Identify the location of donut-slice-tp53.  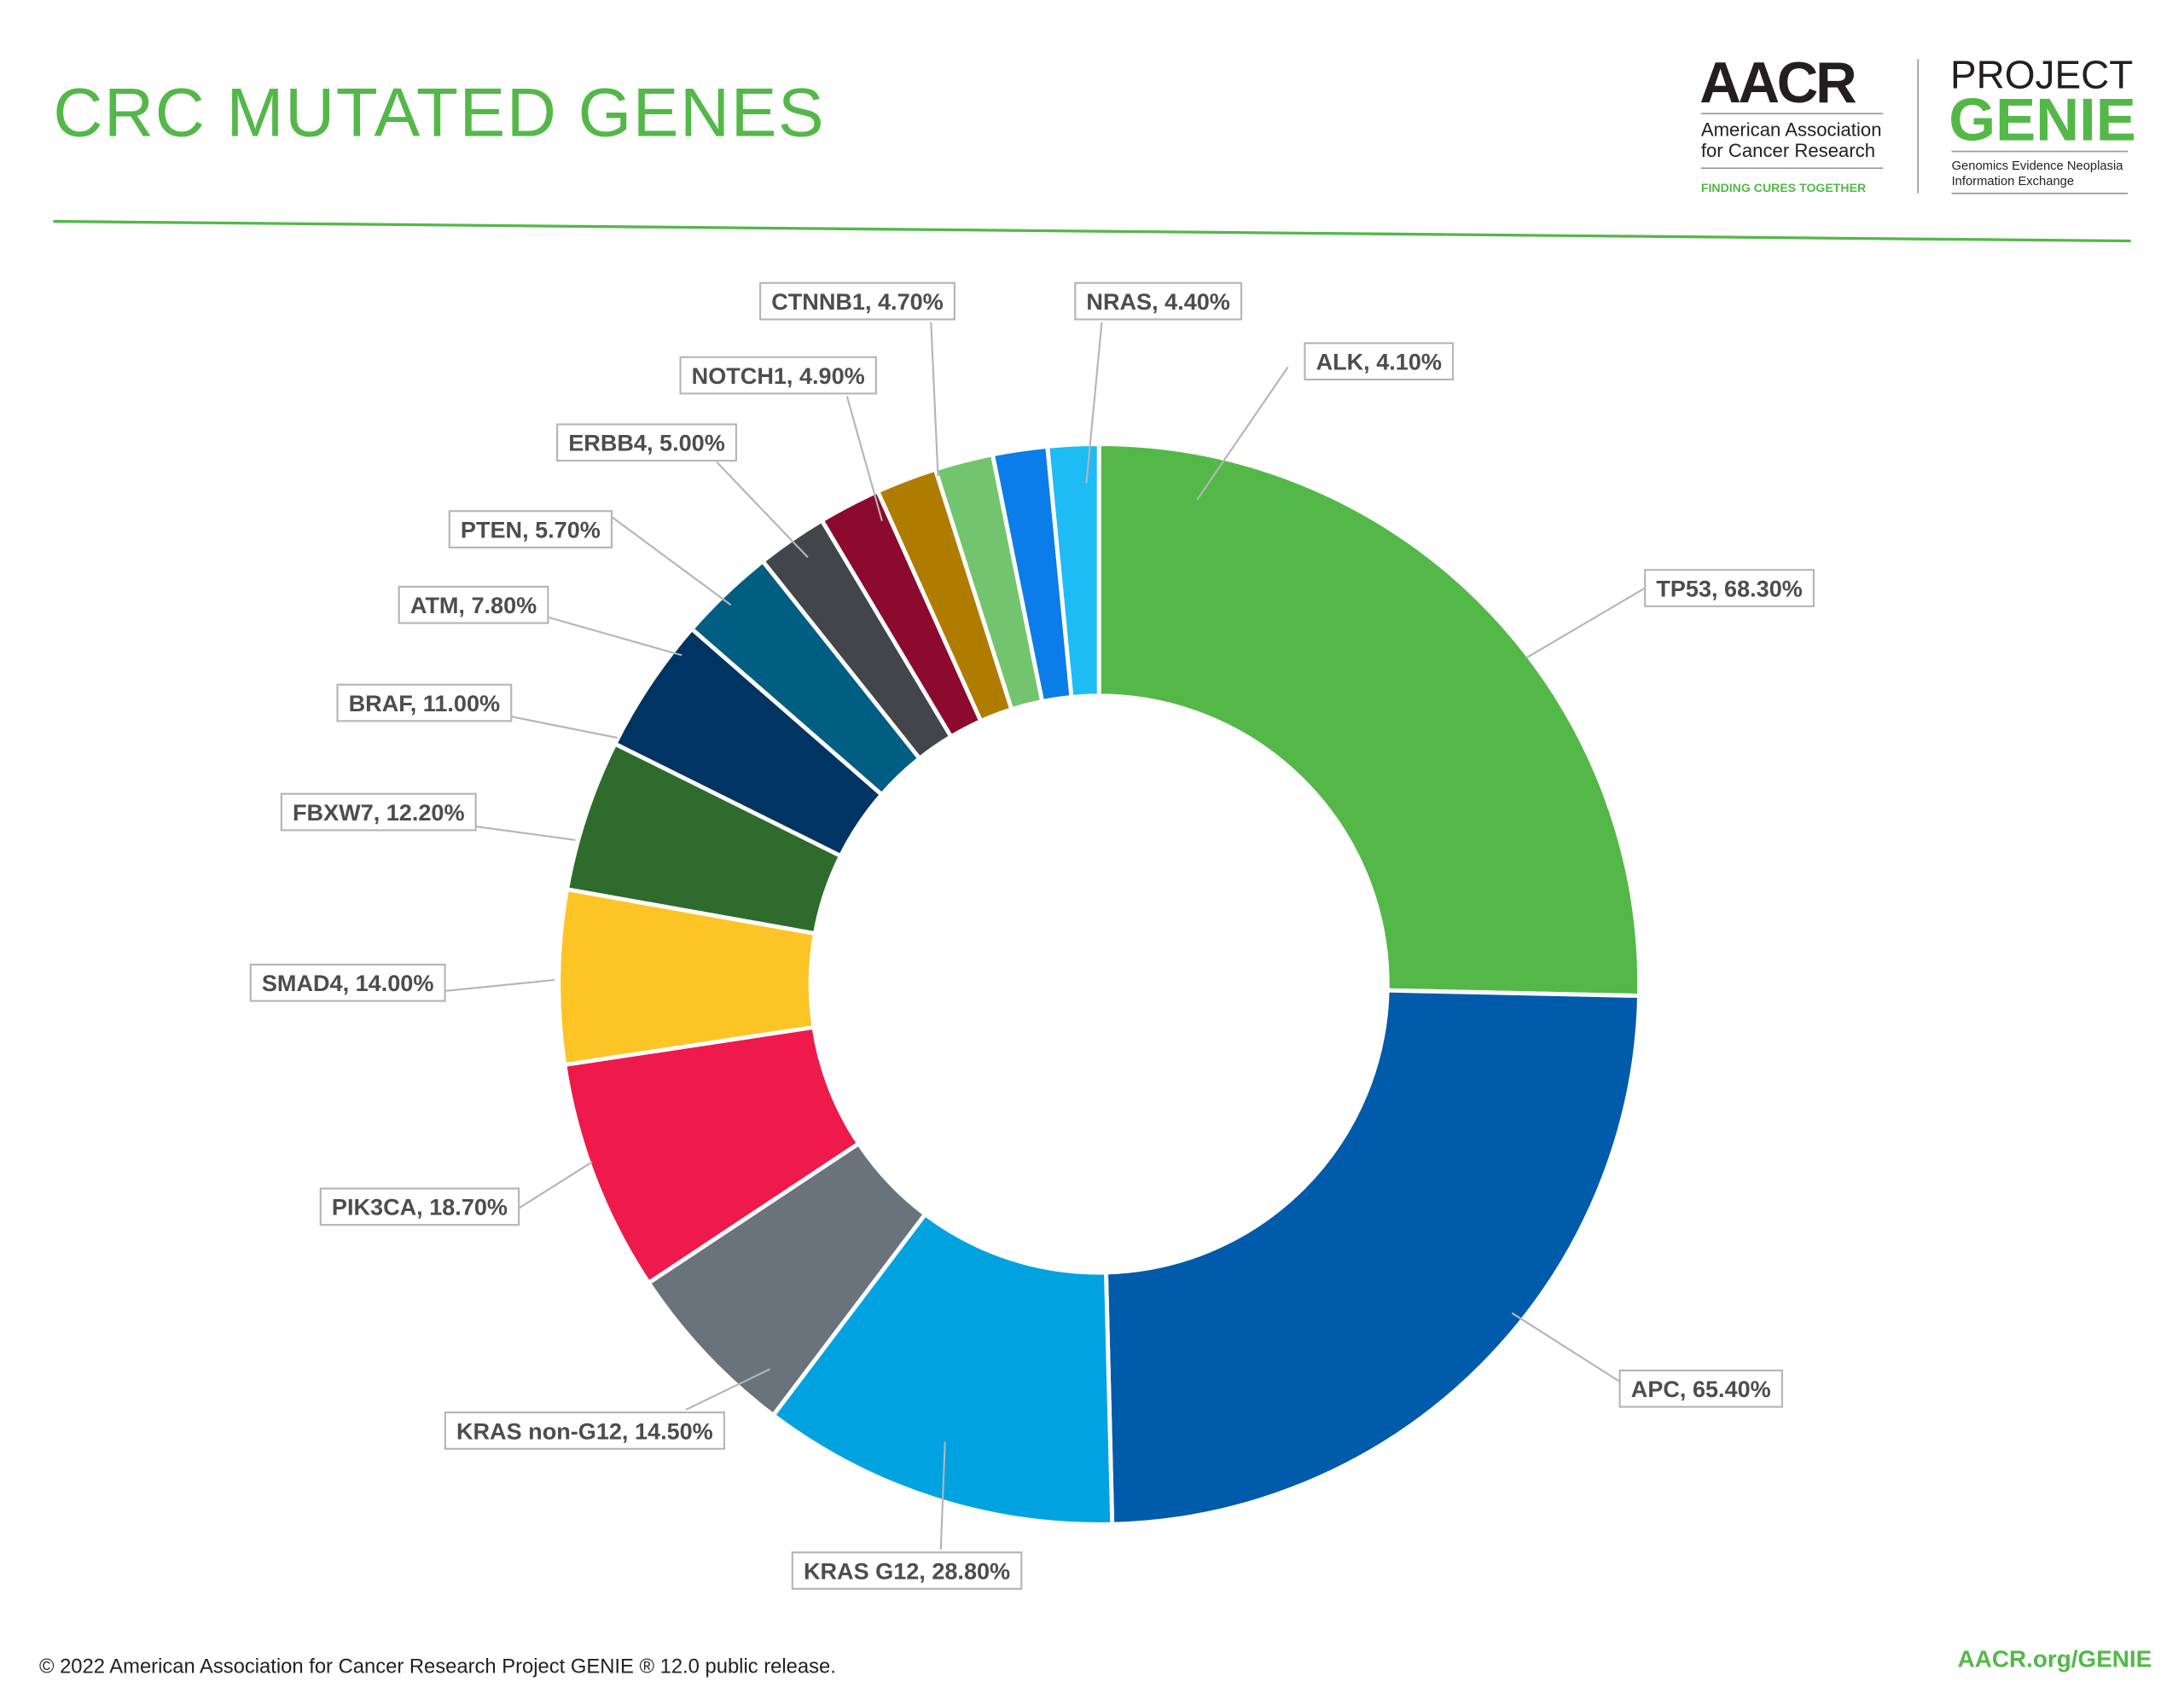
(1369, 720).